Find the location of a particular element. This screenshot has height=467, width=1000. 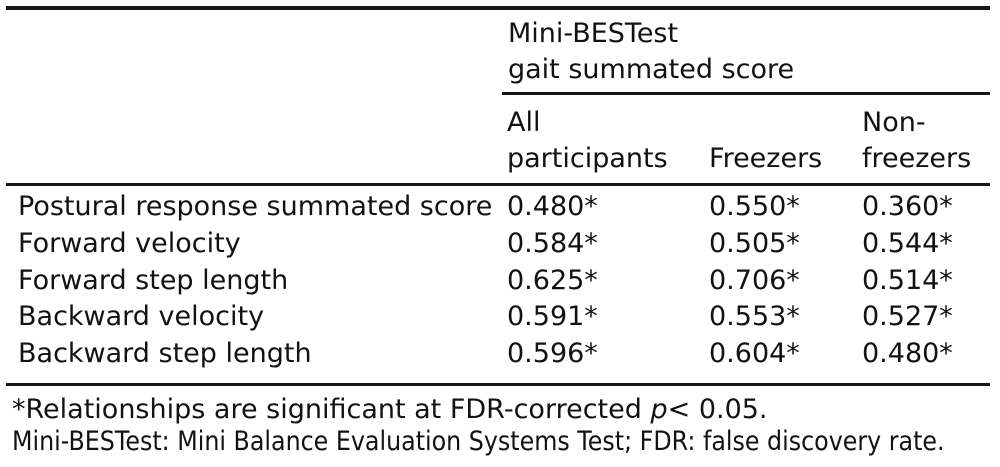

column-header-all-participants: All participants is located at coordinates (608, 141).